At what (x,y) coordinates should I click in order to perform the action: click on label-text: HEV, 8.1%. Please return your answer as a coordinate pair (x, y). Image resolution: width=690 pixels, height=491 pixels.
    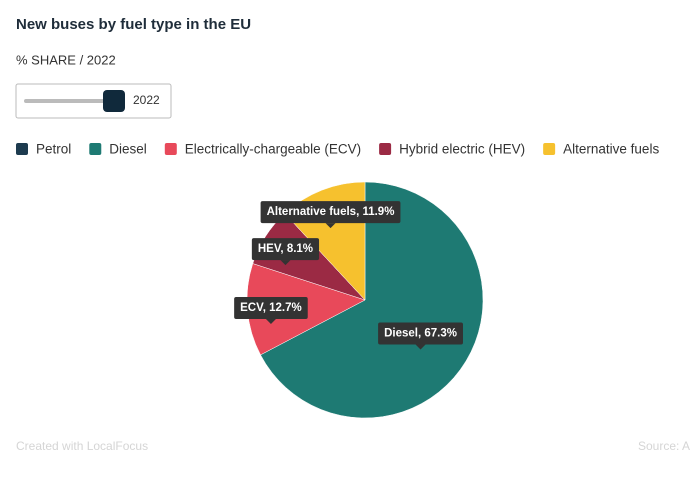
    Looking at the image, I should click on (285, 249).